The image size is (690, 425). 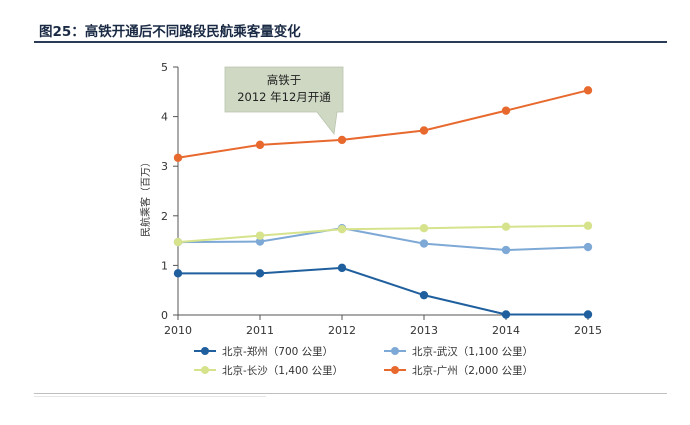 I want to click on x-tick-label: 2010, so click(x=178, y=330).